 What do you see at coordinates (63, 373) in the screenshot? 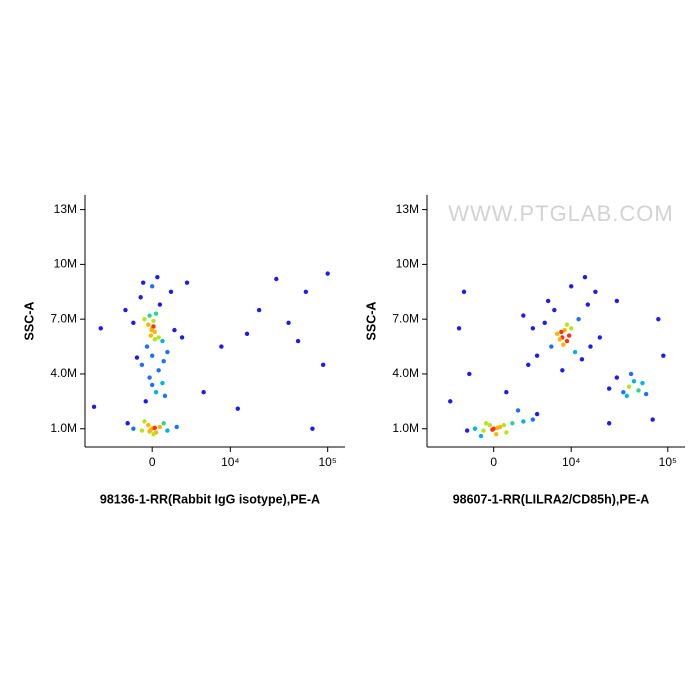
I see `y-tick-label: 4.0M` at bounding box center [63, 373].